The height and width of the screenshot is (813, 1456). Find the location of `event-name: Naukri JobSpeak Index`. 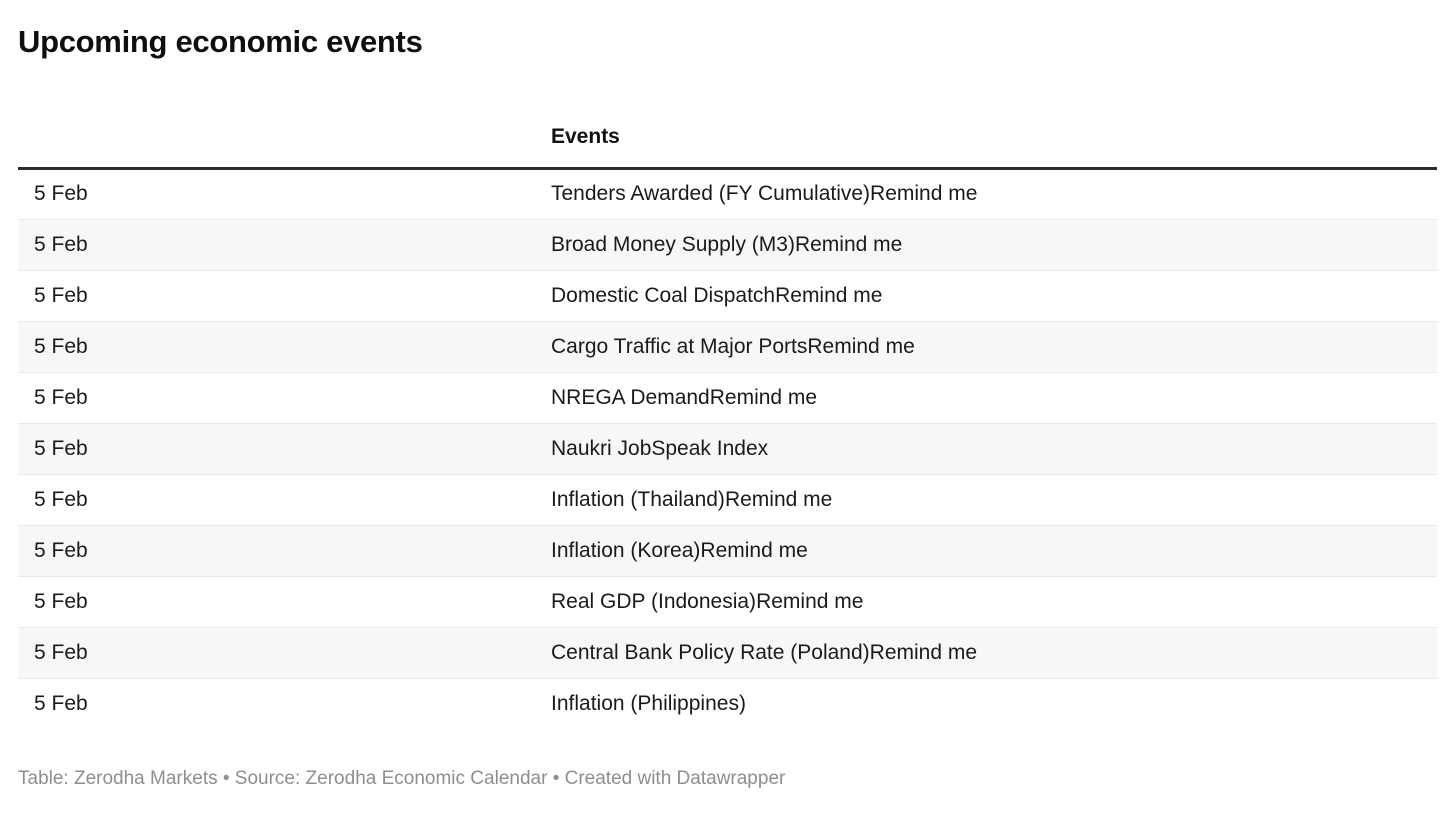

event-name: Naukri JobSpeak Index is located at coordinates (660, 448).